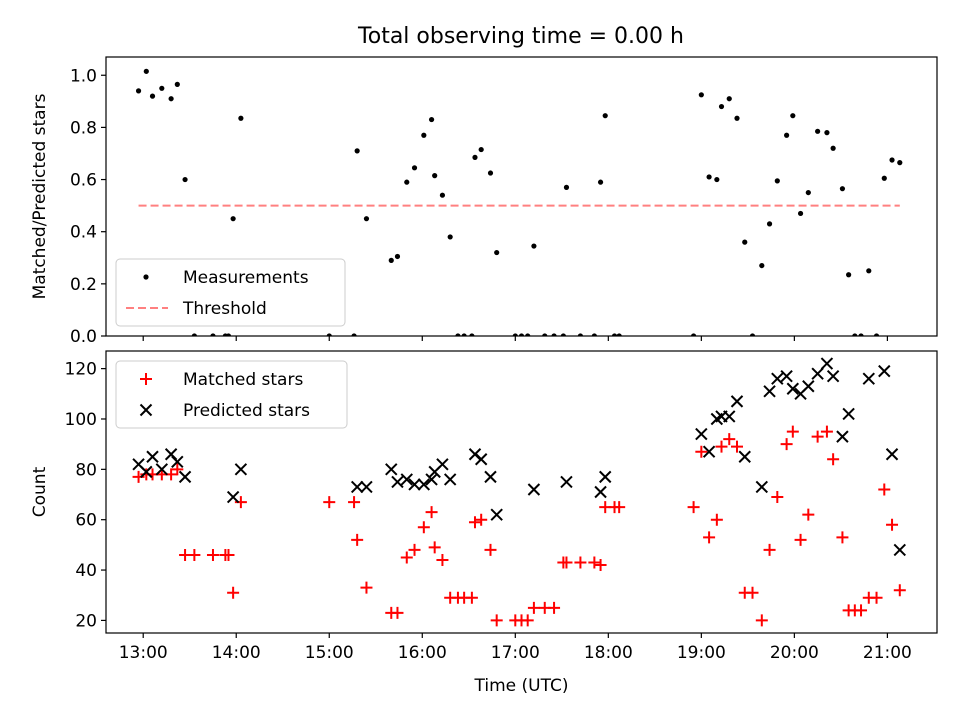 This screenshot has height=724, width=960. What do you see at coordinates (422, 653) in the screenshot?
I see `x-tick-label: 16:00` at bounding box center [422, 653].